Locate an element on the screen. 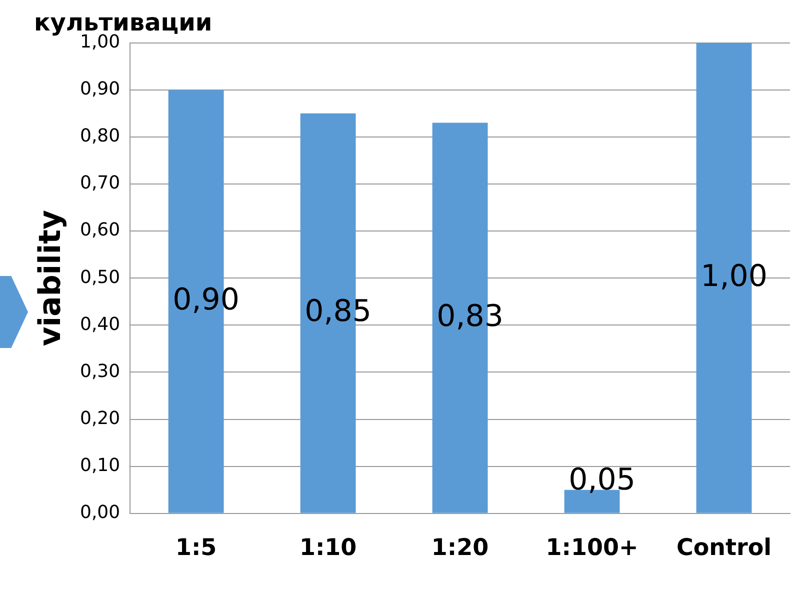 This screenshot has width=802, height=593. y-tick-label: 0,20 is located at coordinates (100, 418).